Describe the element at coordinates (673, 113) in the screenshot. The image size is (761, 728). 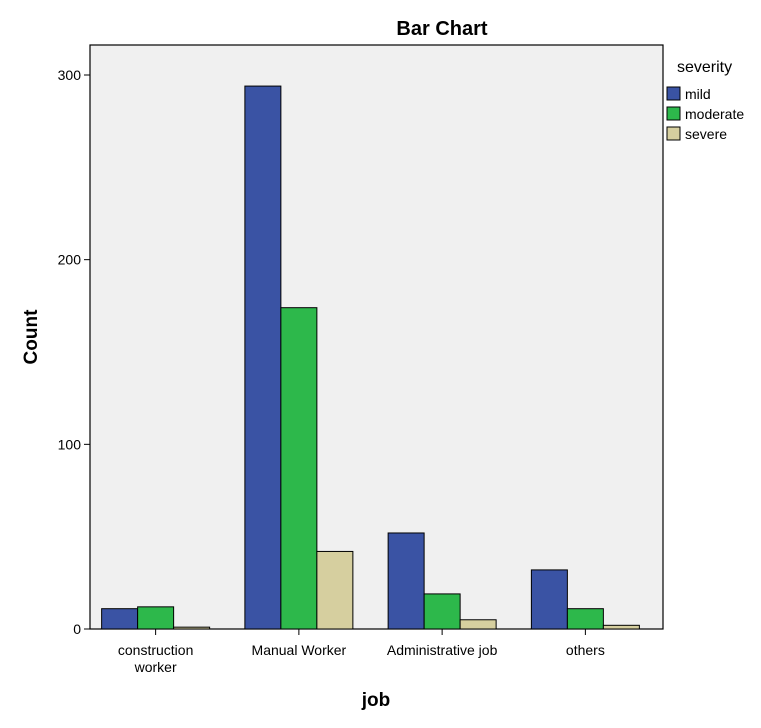
I see `legend-swatch-moderate` at that location.